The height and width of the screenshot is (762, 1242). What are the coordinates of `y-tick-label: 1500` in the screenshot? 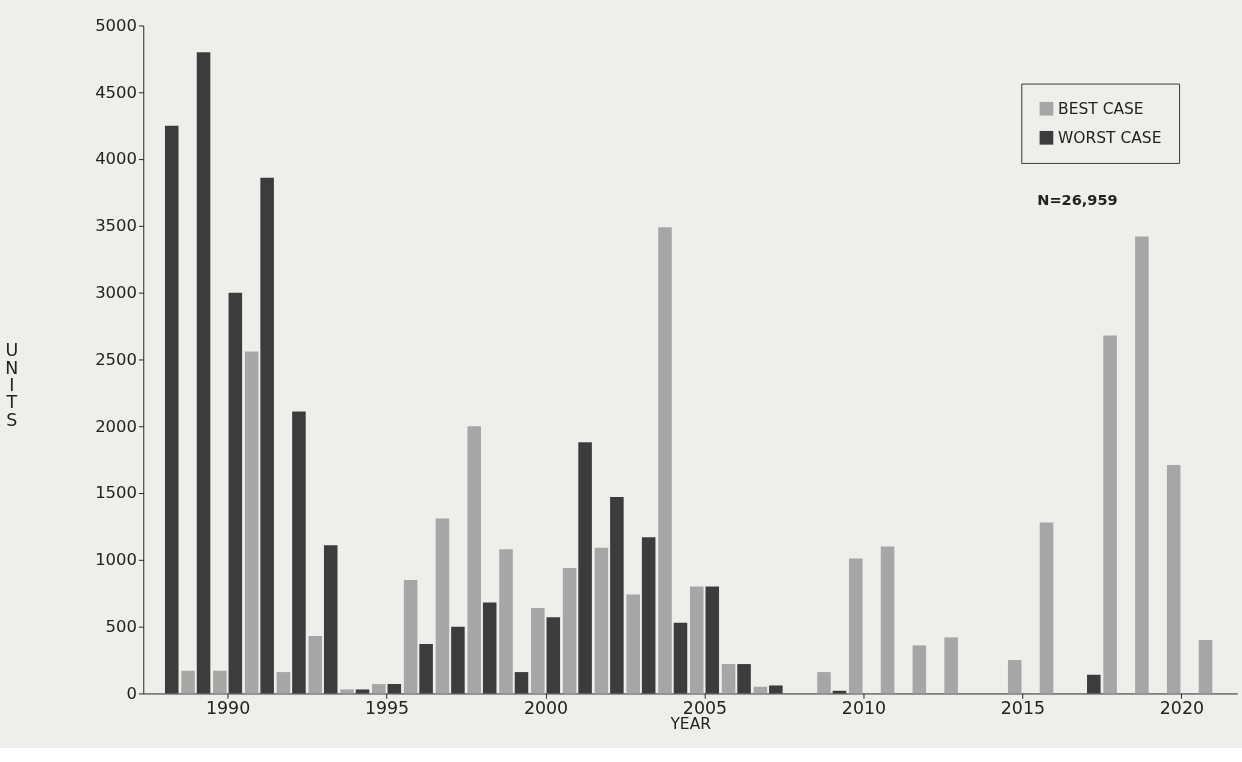 It's located at (116, 493).